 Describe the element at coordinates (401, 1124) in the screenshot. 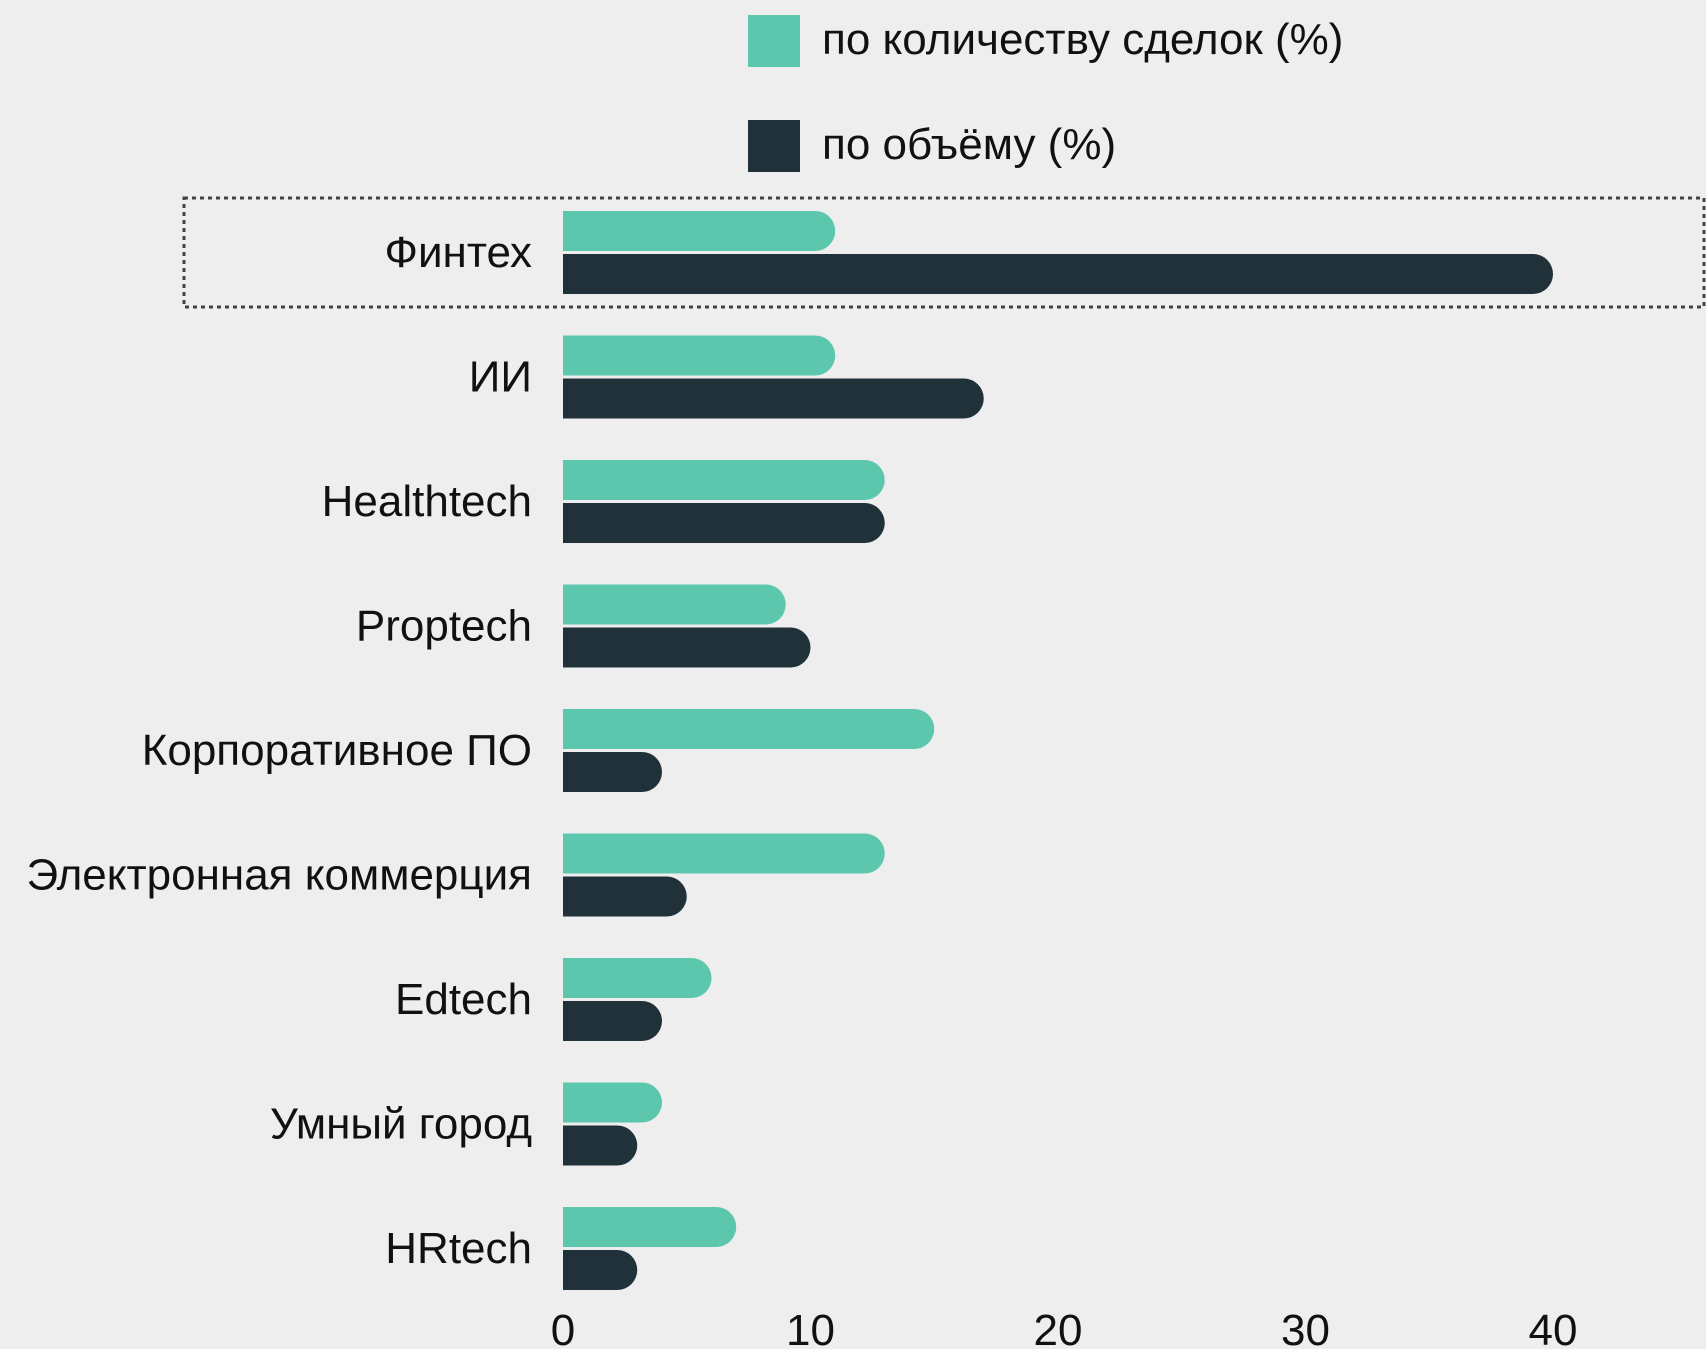

I see `category-label-7: Умный город` at that location.